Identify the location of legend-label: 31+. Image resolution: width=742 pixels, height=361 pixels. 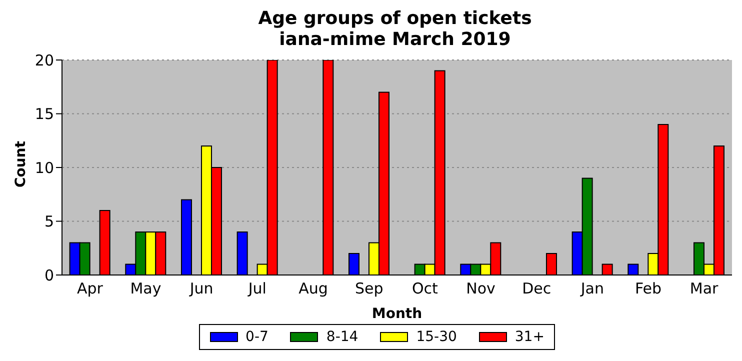
(529, 337).